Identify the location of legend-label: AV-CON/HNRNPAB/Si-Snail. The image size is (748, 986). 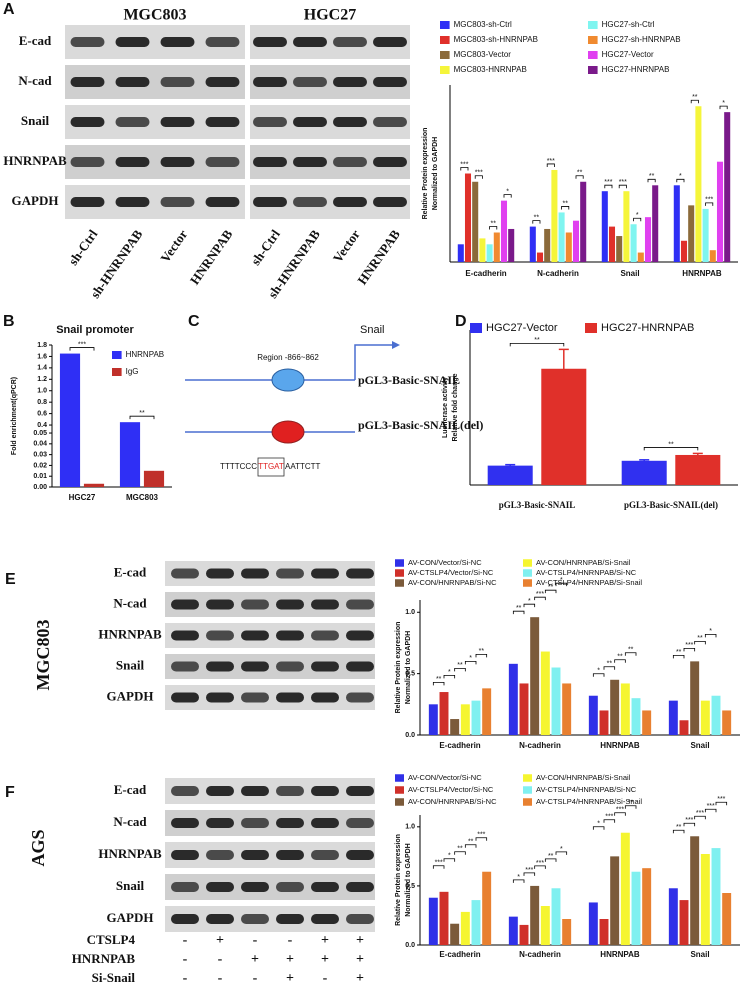
(583, 777).